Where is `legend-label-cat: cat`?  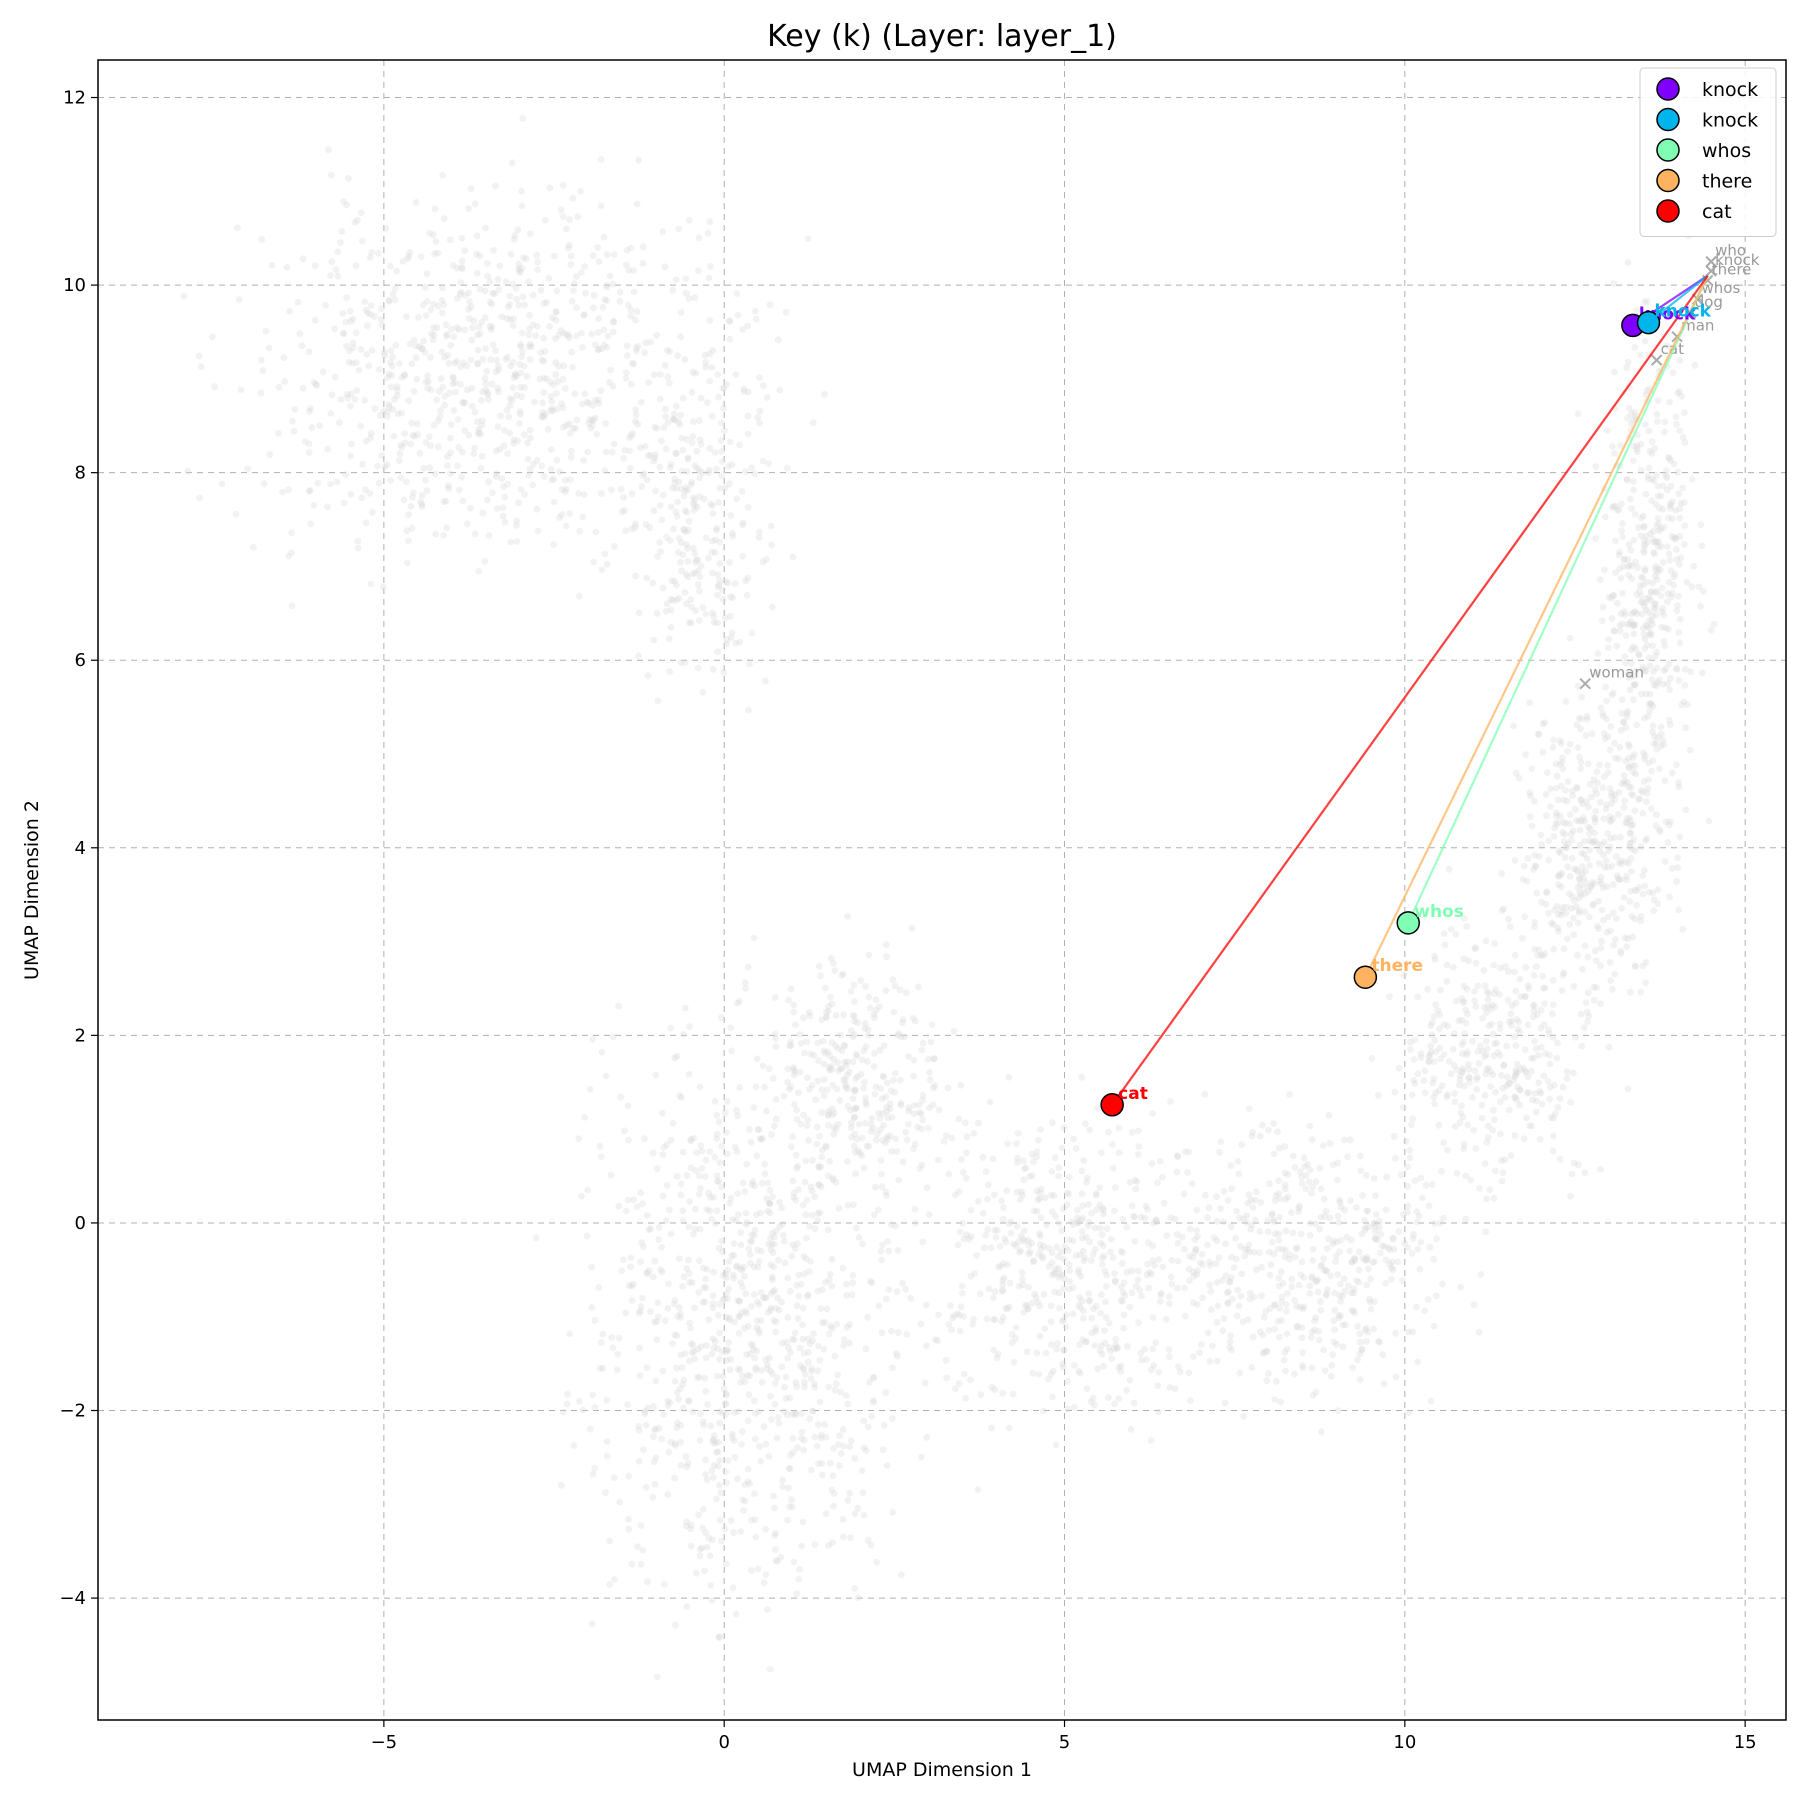 legend-label-cat: cat is located at coordinates (1717, 212).